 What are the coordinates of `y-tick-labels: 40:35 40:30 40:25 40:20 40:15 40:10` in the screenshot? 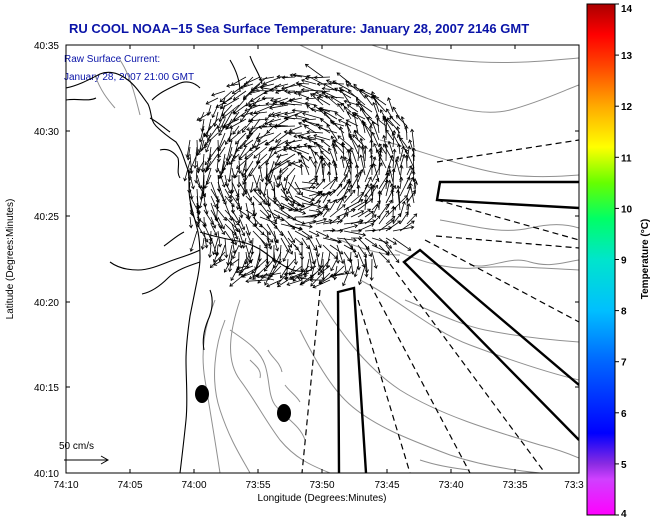 It's located at (46, 260).